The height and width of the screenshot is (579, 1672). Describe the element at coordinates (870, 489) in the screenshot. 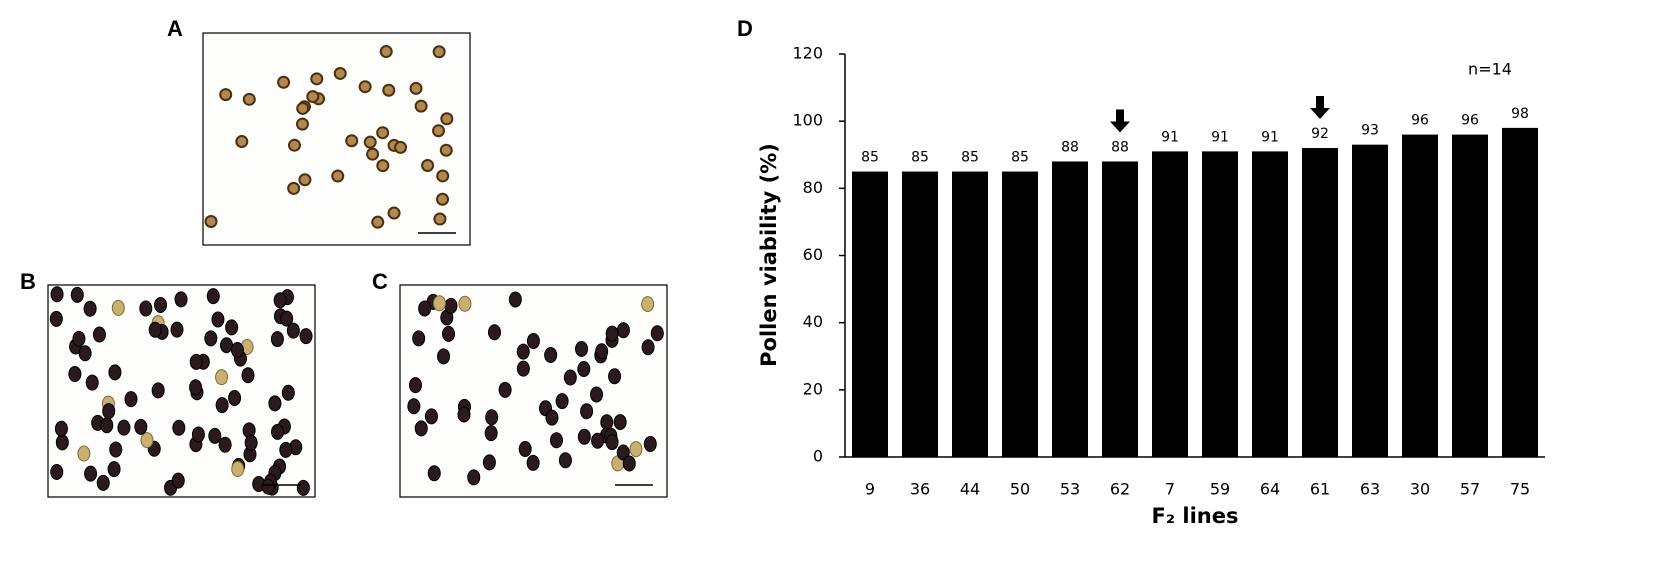

I see `x-tick-label: 9` at that location.